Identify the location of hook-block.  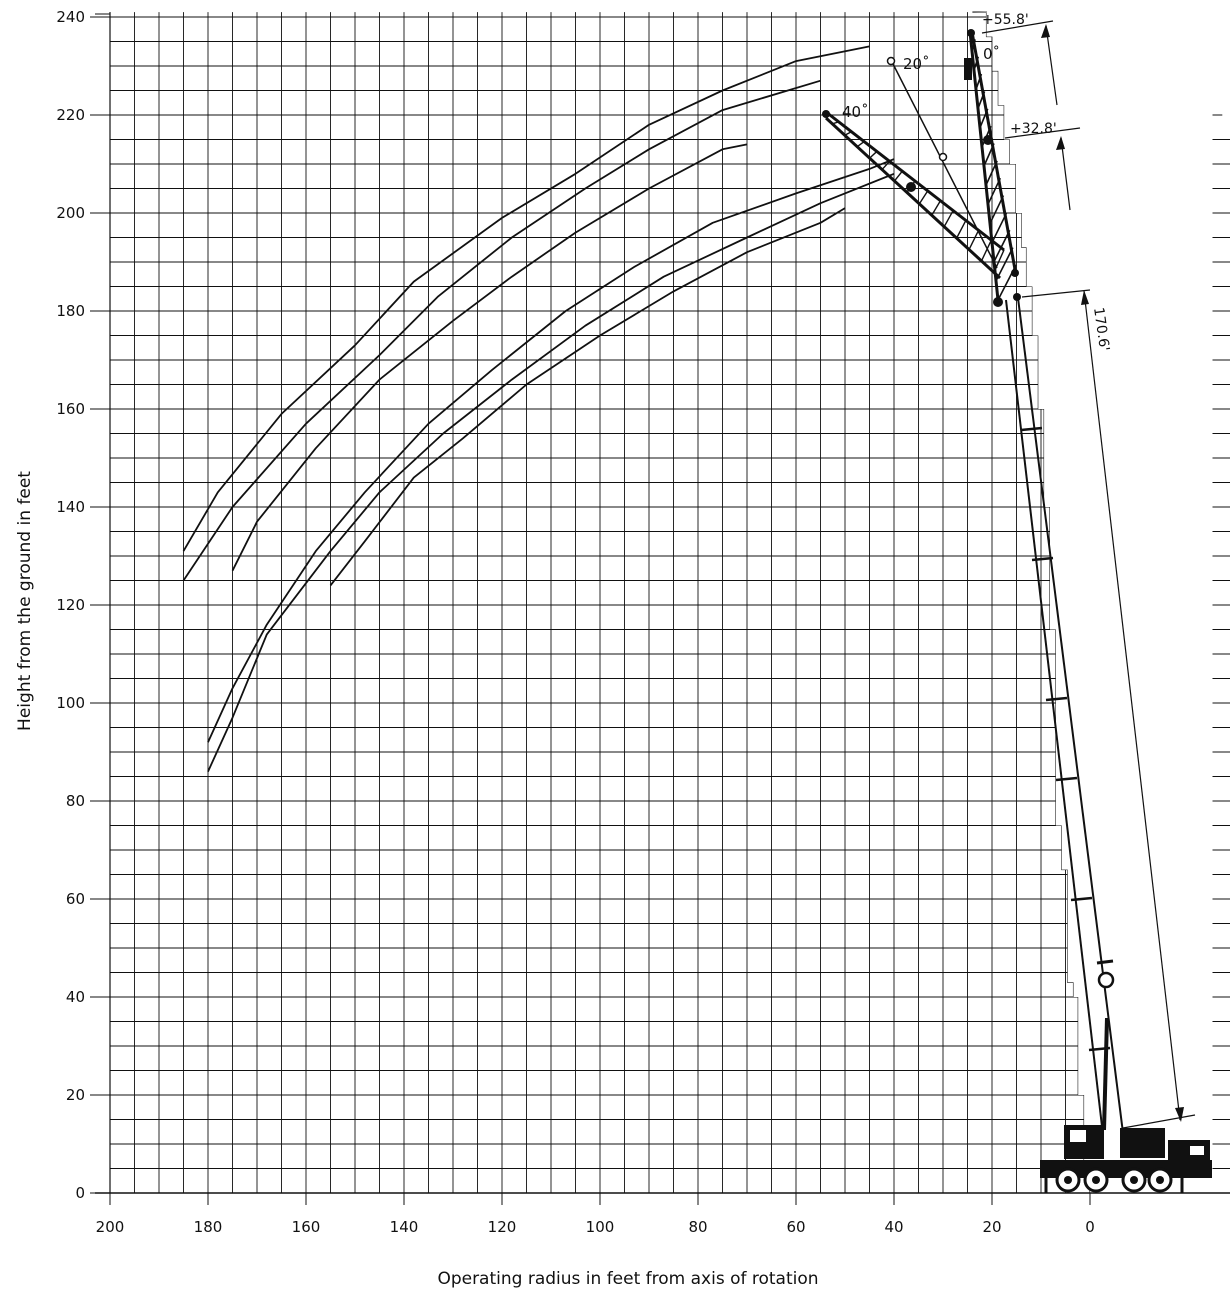
(1106, 980).